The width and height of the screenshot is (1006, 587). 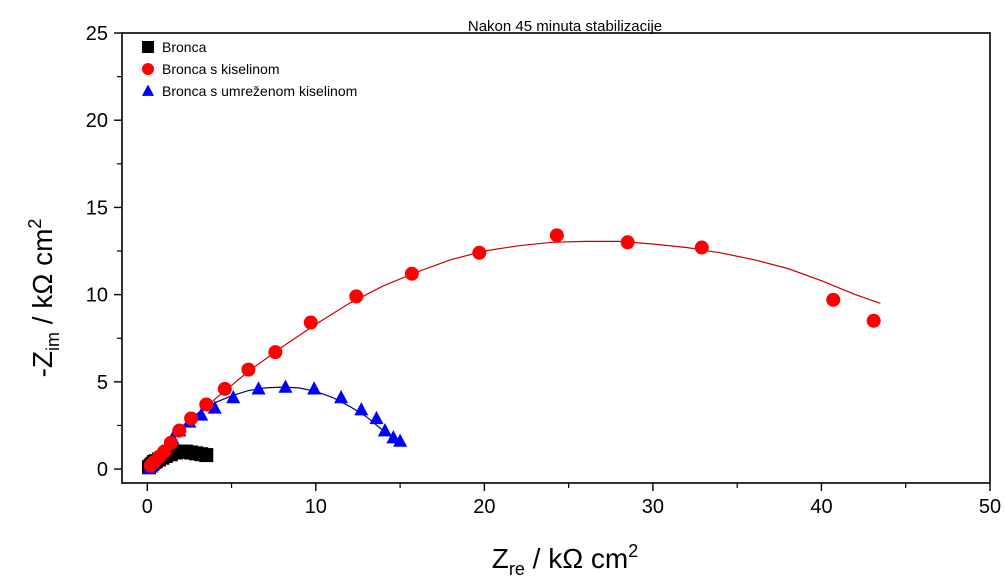 What do you see at coordinates (97, 208) in the screenshot?
I see `y-tick-label: 15` at bounding box center [97, 208].